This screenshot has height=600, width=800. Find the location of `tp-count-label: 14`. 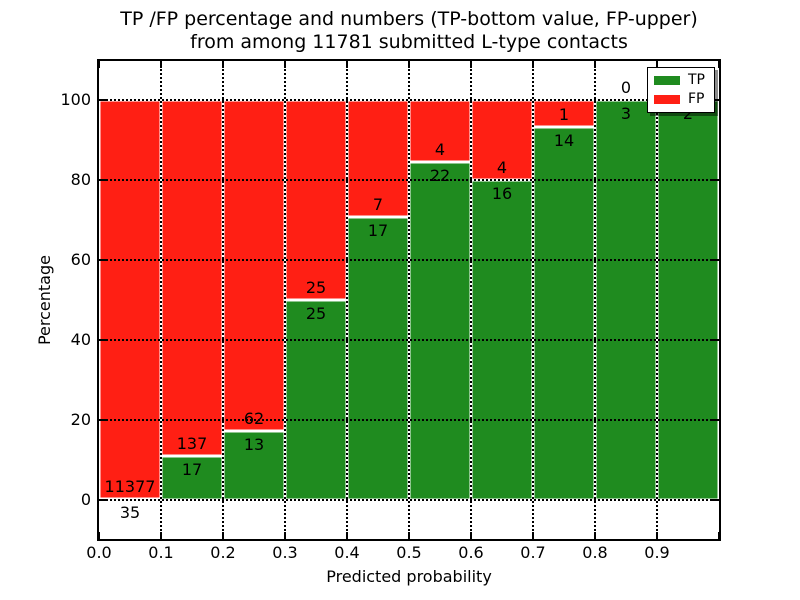

tp-count-label: 14 is located at coordinates (564, 140).